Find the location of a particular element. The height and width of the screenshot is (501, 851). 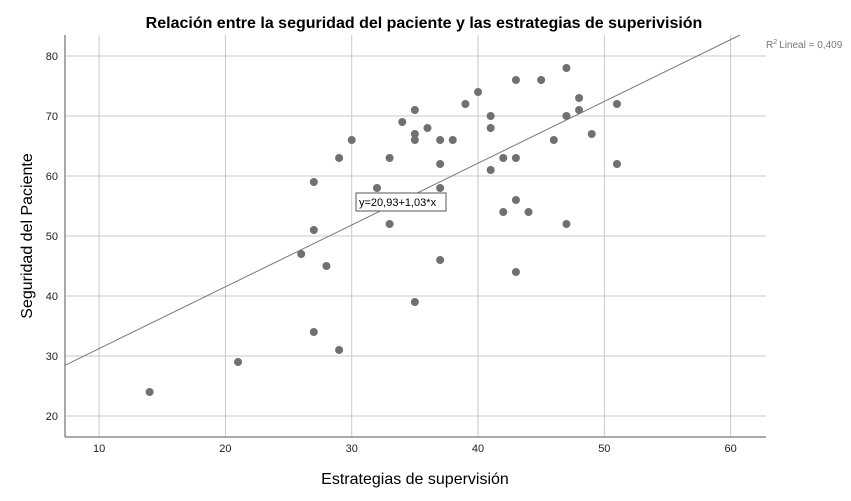

y-tick-label: 50 is located at coordinates (52, 237).